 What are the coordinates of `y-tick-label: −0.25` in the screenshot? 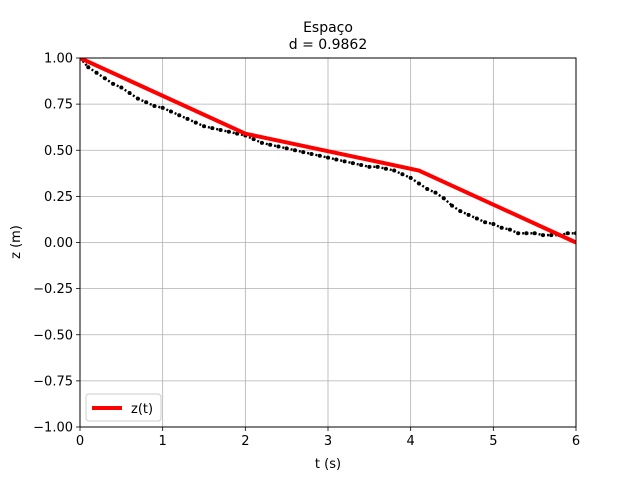 It's located at (53, 289).